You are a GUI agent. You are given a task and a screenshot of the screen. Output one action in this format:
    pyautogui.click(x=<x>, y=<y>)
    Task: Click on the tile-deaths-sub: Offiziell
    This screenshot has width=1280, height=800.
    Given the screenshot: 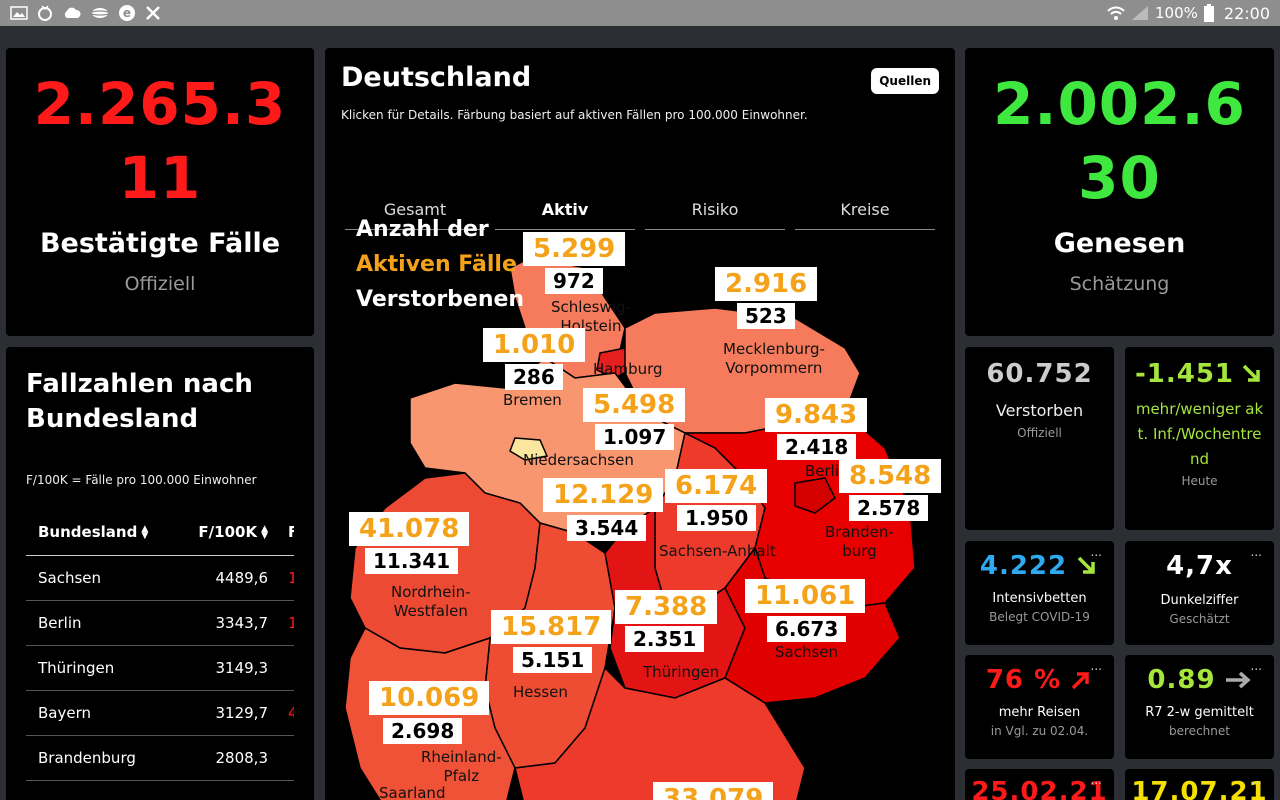 What is the action you would take?
    pyautogui.click(x=1039, y=433)
    